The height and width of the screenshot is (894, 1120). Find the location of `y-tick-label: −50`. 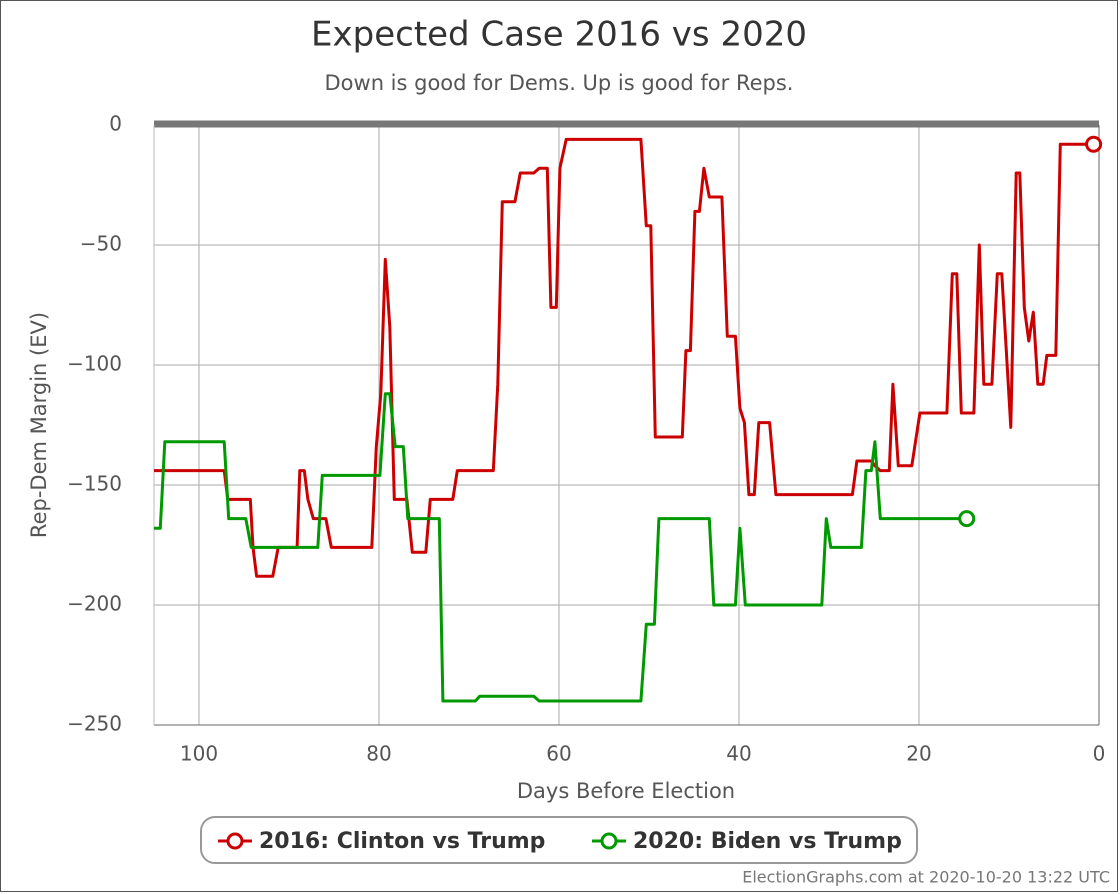

y-tick-label: −50 is located at coordinates (101, 244).